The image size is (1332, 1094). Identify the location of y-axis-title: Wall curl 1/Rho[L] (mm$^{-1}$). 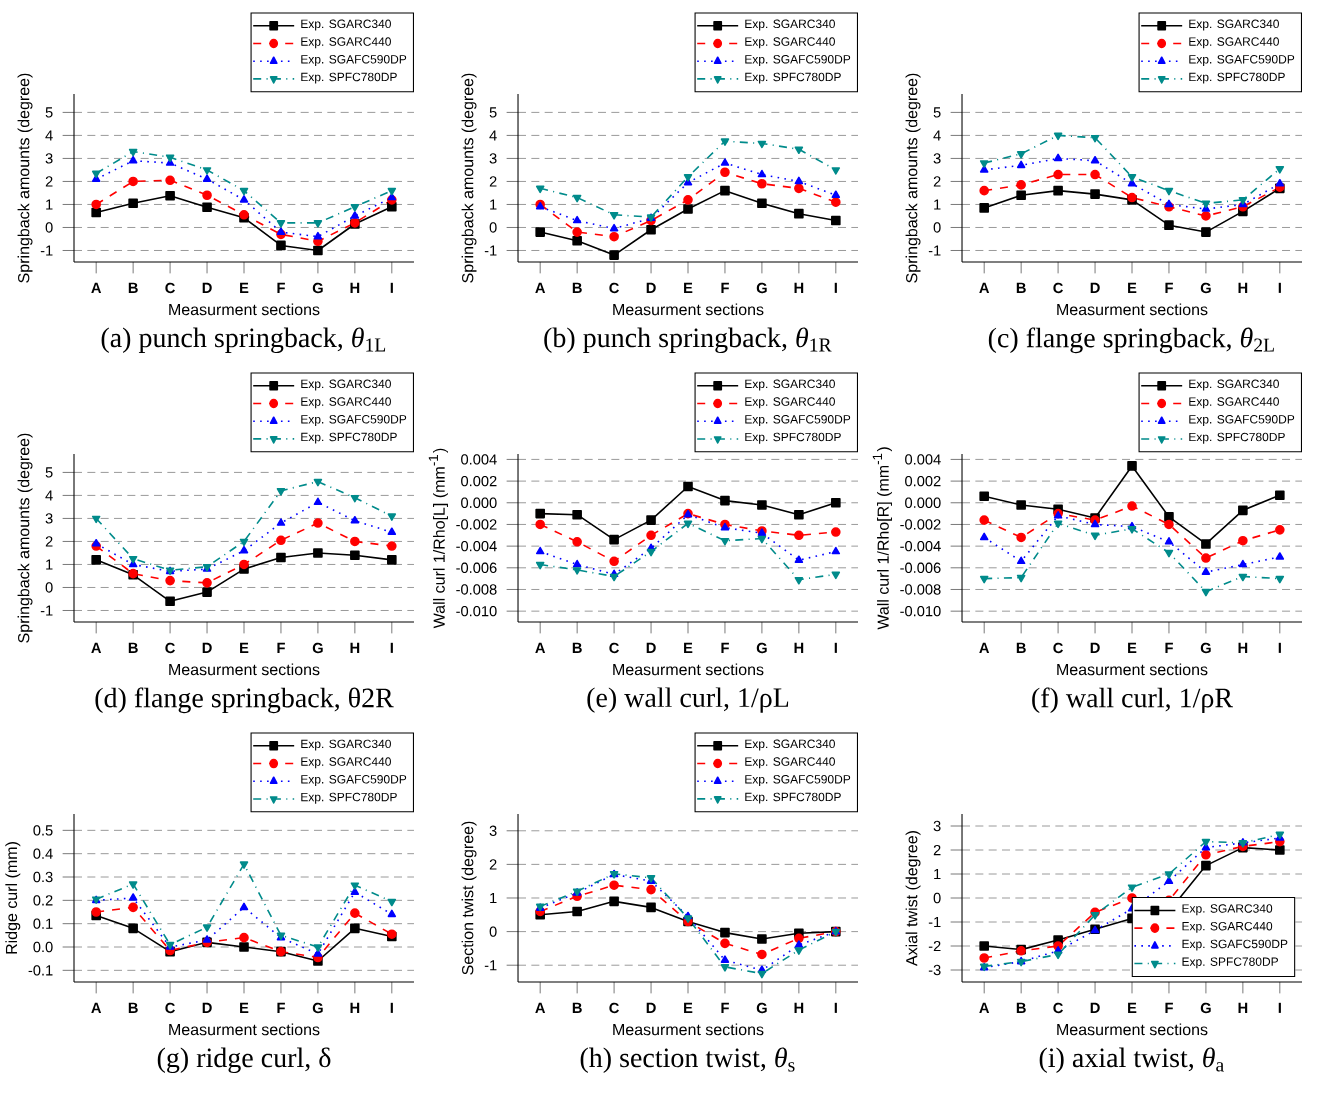
(438, 538).